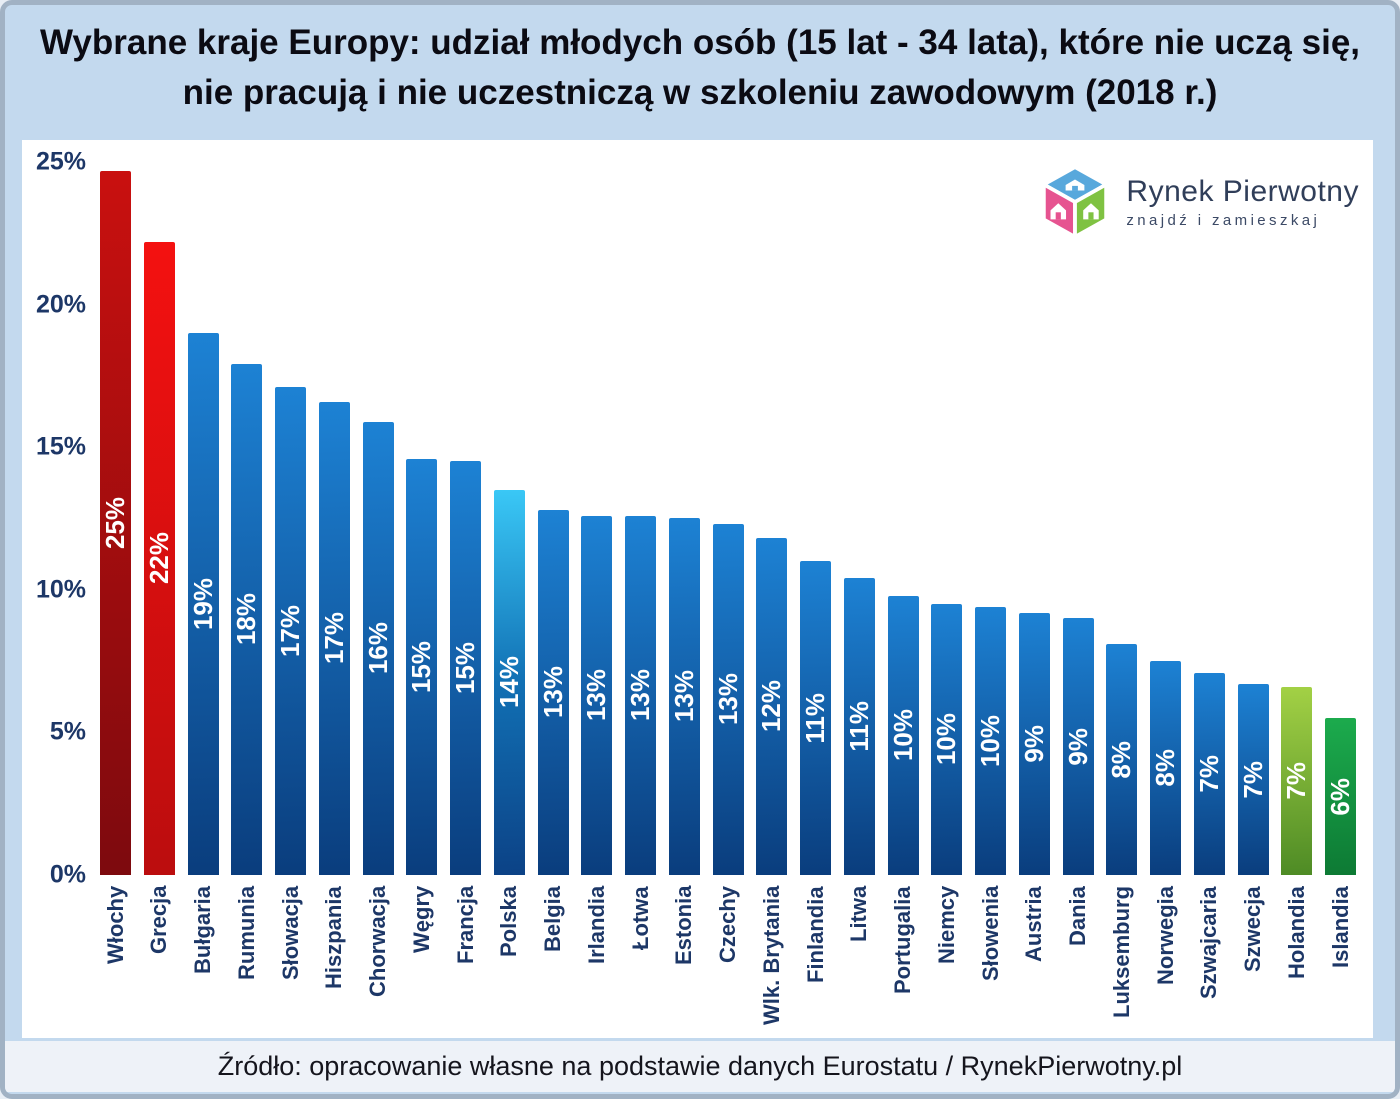 This screenshot has width=1400, height=1099. What do you see at coordinates (859, 914) in the screenshot?
I see `country-label: Litwa` at bounding box center [859, 914].